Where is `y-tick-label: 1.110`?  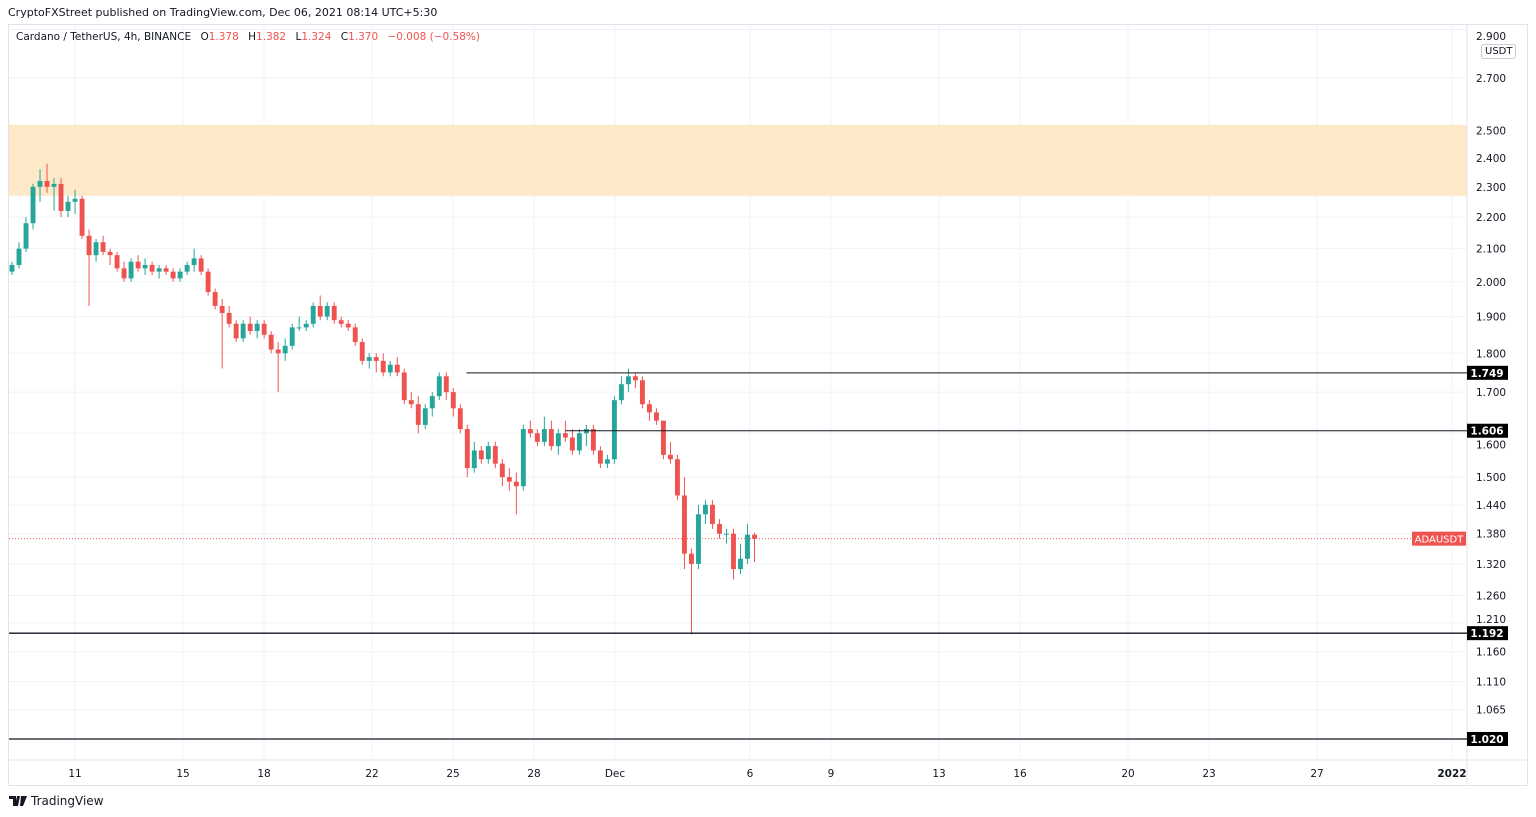 y-tick-label: 1.110 is located at coordinates (1491, 683).